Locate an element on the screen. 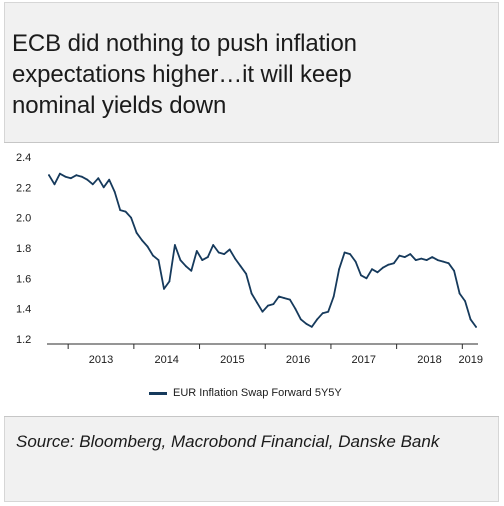 This screenshot has width=504, height=506. title-divider is located at coordinates (251, 142).